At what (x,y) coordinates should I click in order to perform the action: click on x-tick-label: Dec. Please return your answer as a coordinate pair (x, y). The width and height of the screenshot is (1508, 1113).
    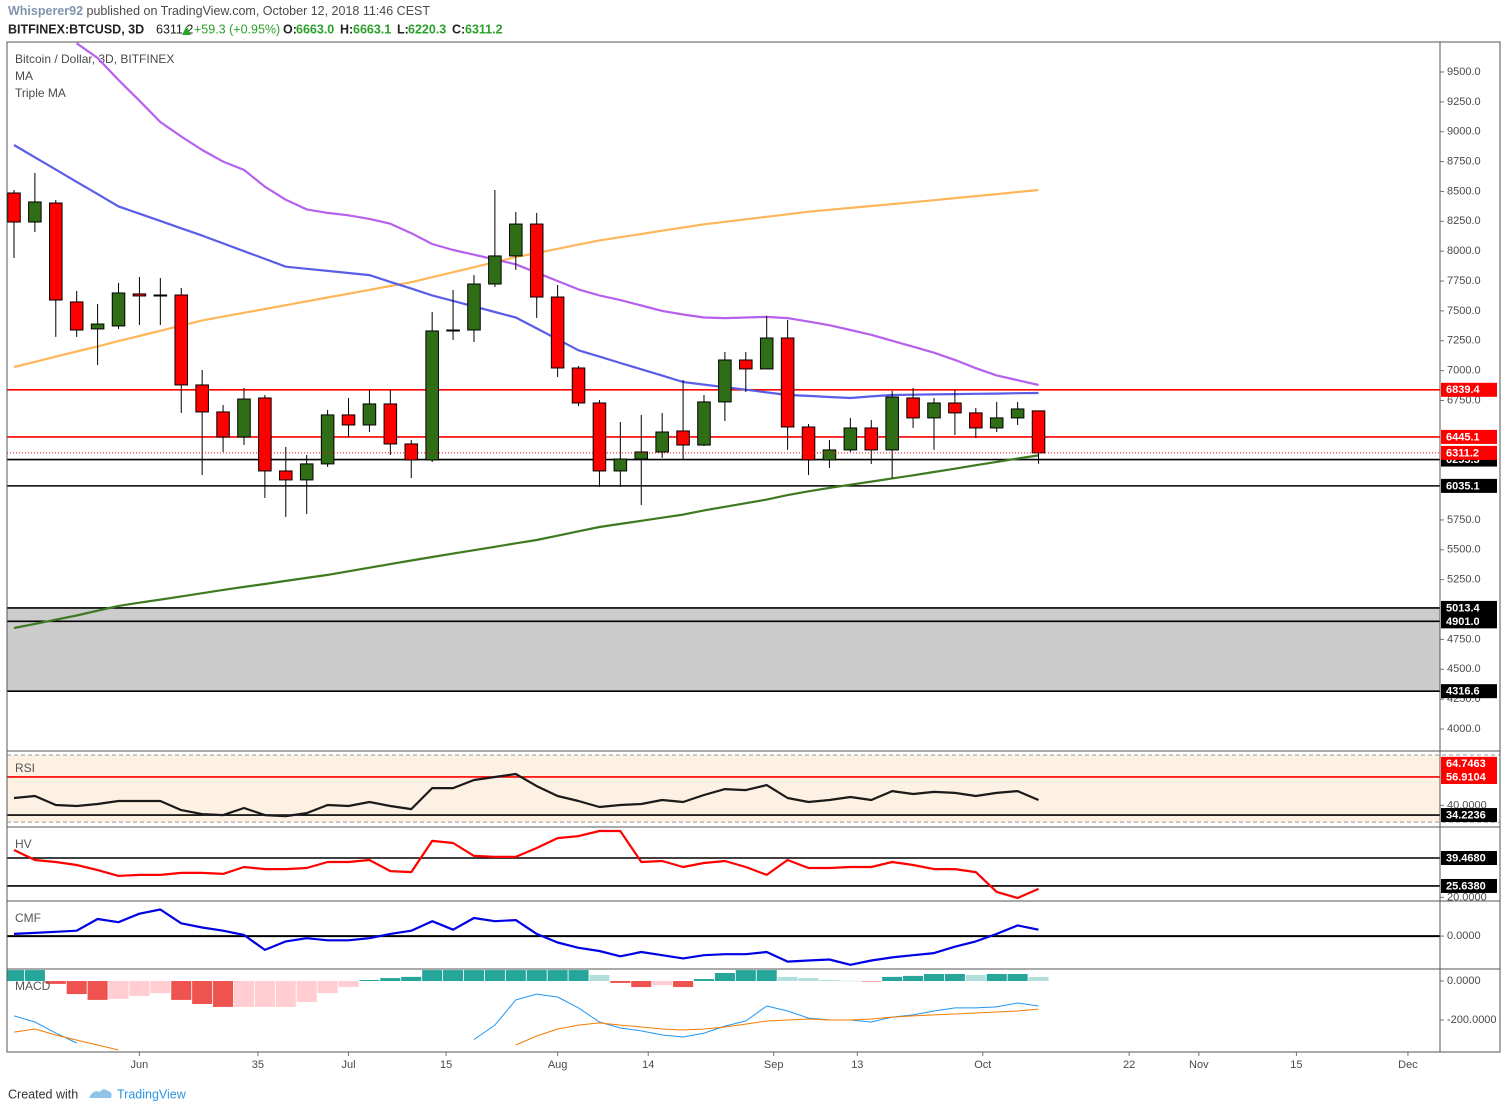
    Looking at the image, I should click on (1408, 1065).